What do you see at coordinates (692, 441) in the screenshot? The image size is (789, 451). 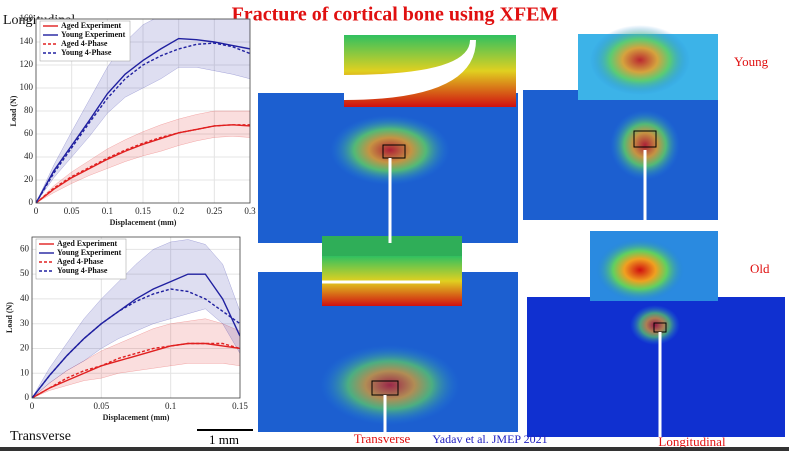 I see `caption: Longitudinal` at bounding box center [692, 441].